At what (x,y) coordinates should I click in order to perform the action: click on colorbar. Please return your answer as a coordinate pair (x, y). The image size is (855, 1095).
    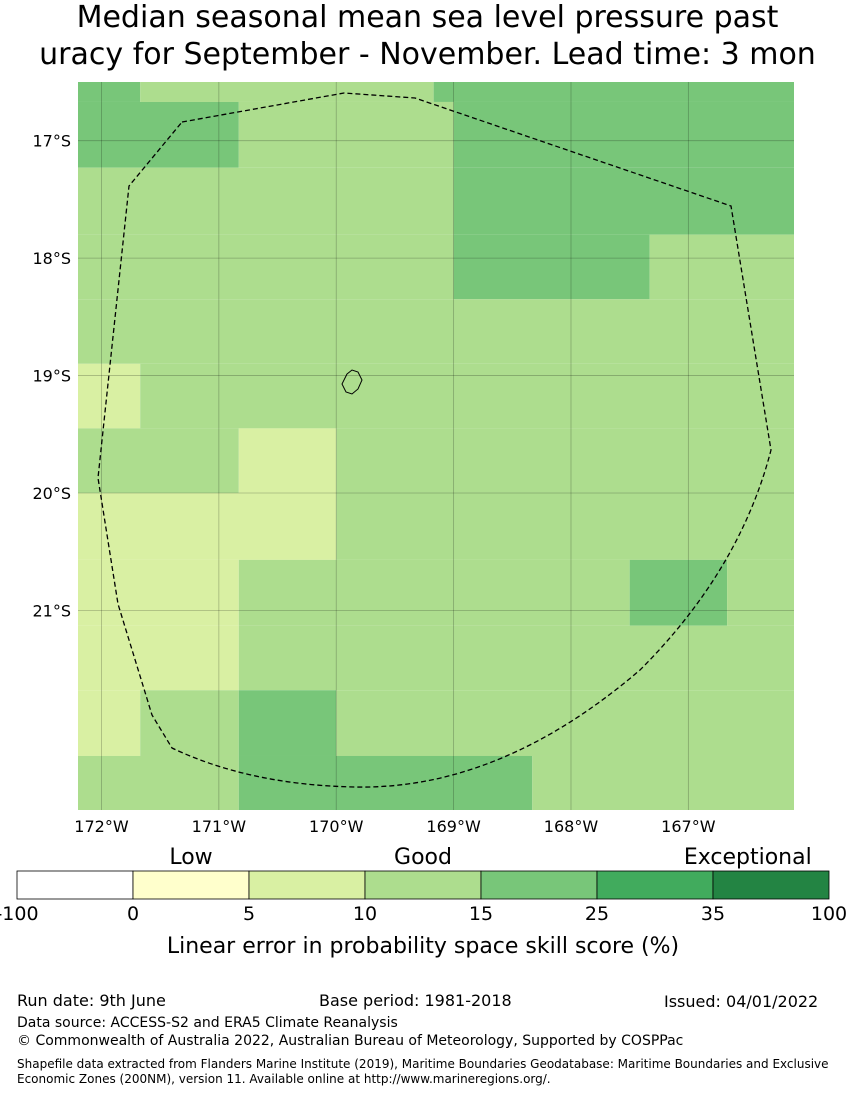
    Looking at the image, I should click on (423, 885).